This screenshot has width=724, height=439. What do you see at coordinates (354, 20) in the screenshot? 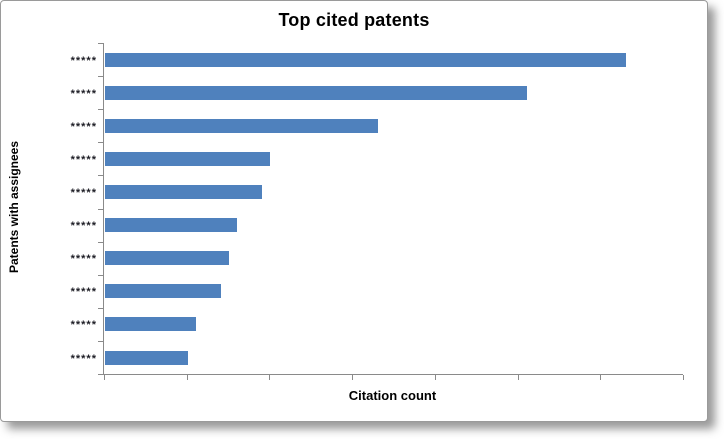
I see `chart-title: Top cited patents` at bounding box center [354, 20].